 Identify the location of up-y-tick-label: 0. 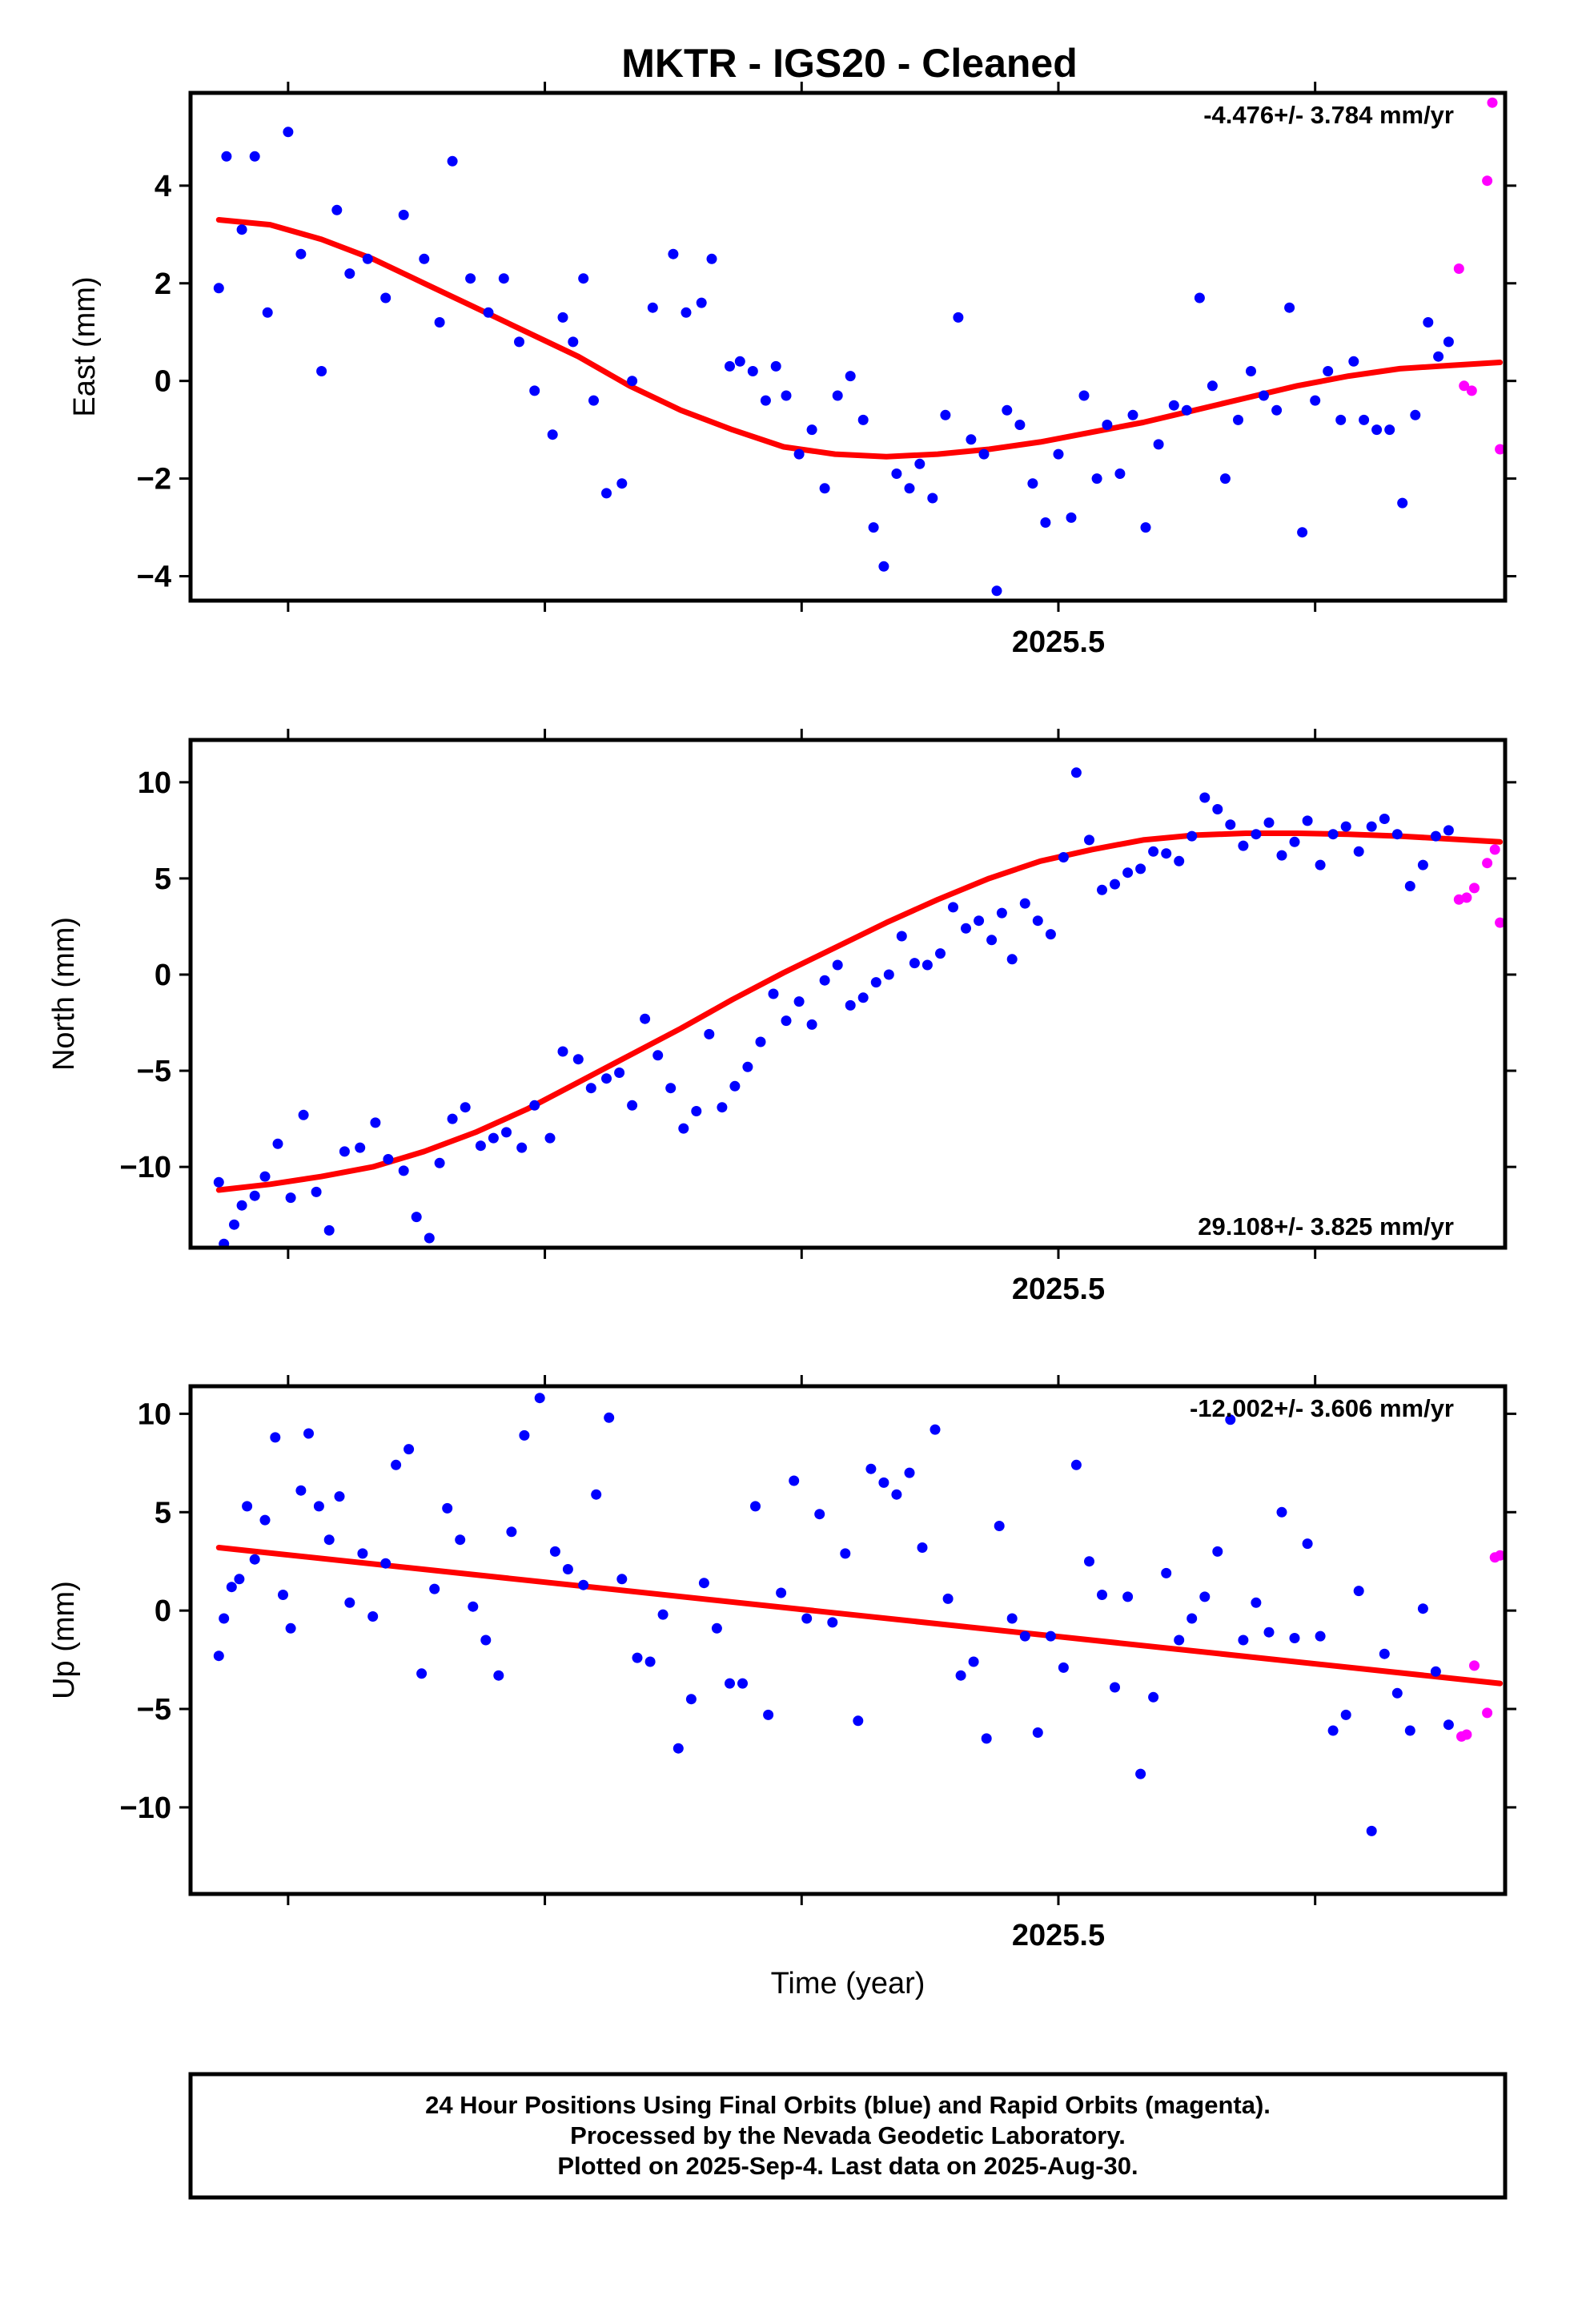
(163, 1611).